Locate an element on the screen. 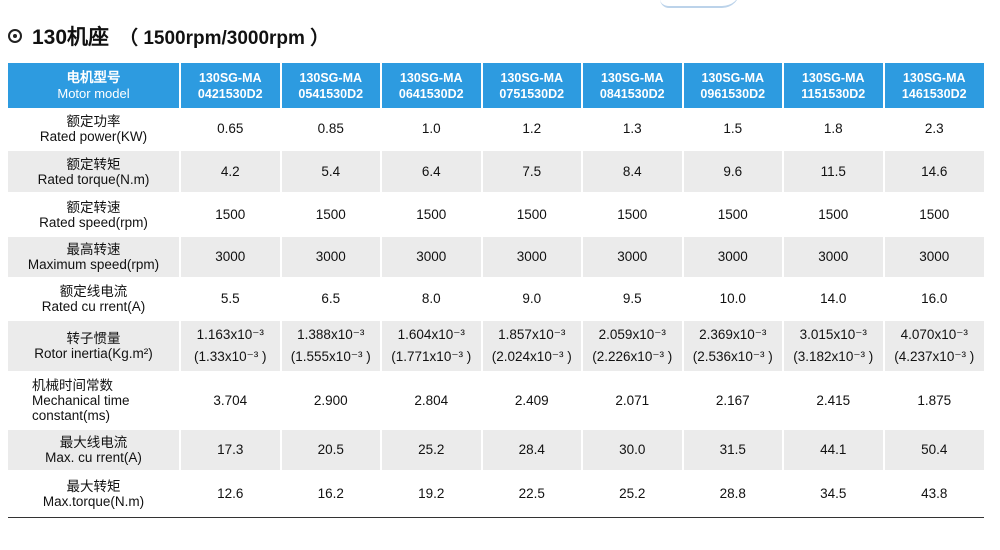 The height and width of the screenshot is (550, 1000). value-cell: 1.604x10⁻³ (1.771x10⁻³ ) is located at coordinates (432, 346).